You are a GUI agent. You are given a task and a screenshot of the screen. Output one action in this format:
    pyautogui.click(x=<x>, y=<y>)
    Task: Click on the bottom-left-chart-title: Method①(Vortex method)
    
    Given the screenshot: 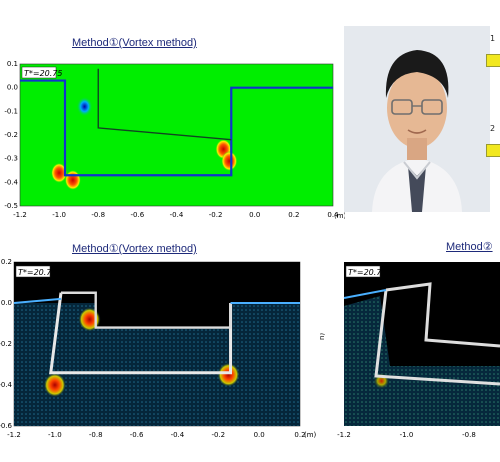 What is the action you would take?
    pyautogui.click(x=134, y=249)
    